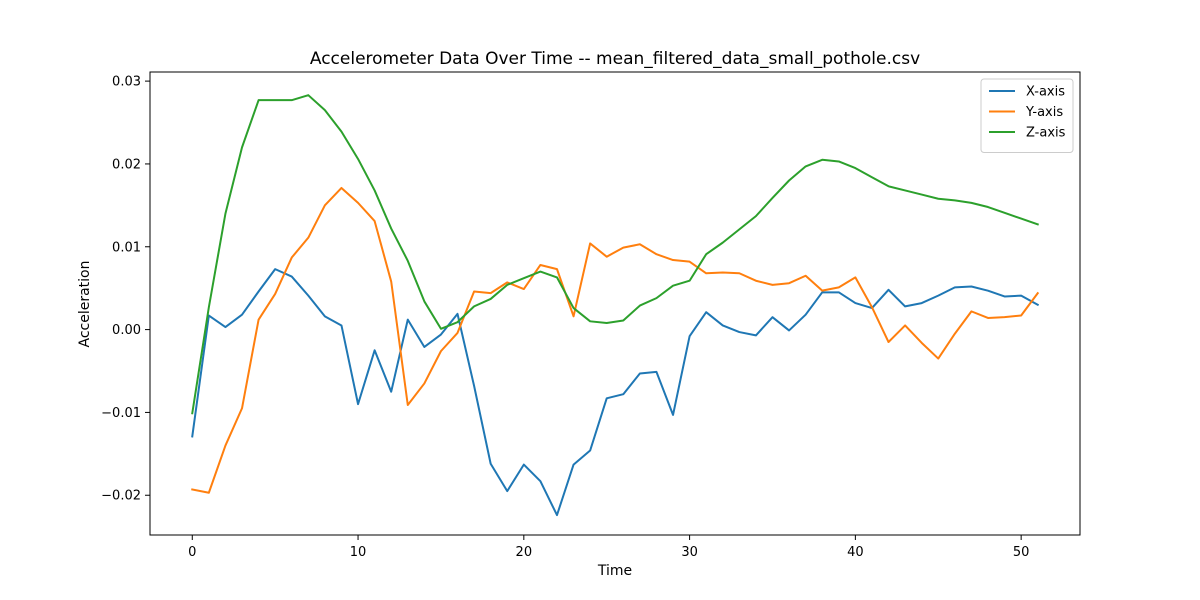  I want to click on x-tick-label: 10, so click(358, 552).